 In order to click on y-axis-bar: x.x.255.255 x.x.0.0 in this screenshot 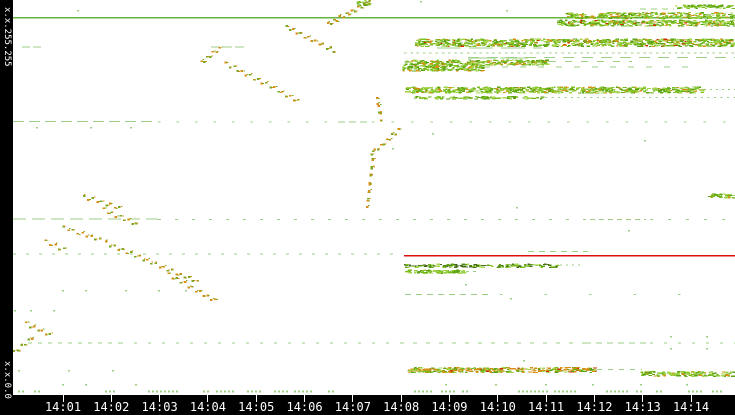, I will do `click(6, 207)`.